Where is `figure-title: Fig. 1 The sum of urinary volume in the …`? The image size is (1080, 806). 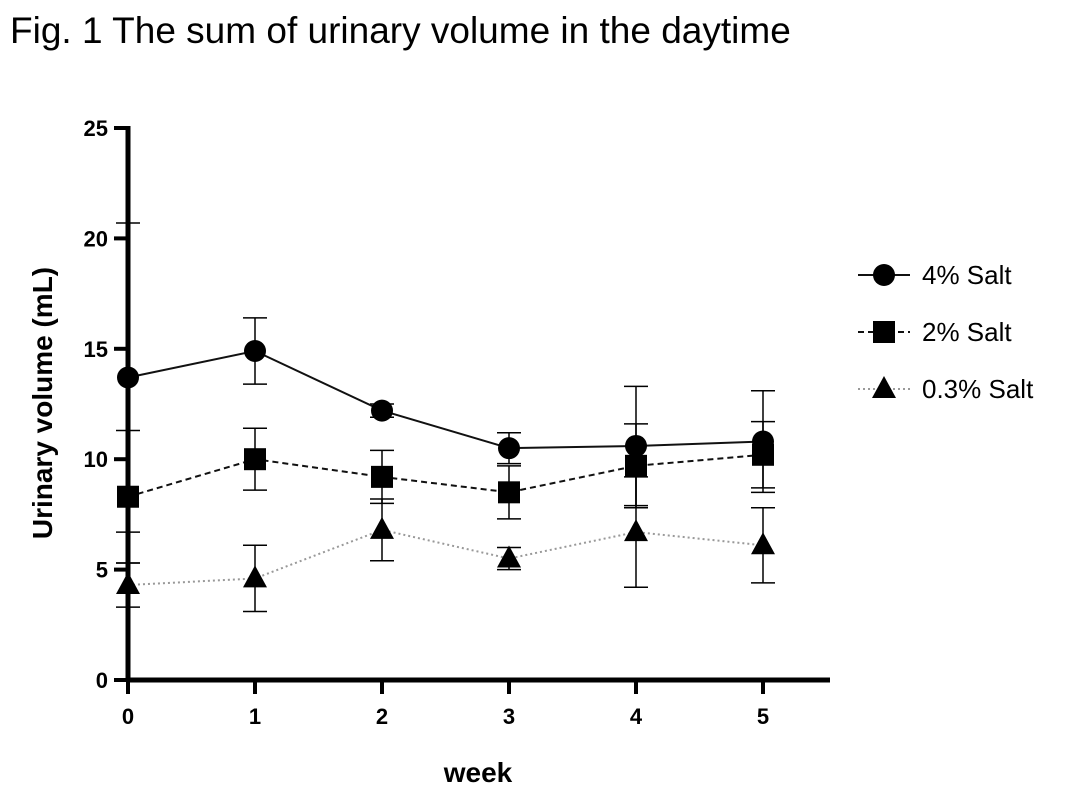
figure-title: Fig. 1 The sum of urinary volume in the … is located at coordinates (400, 30).